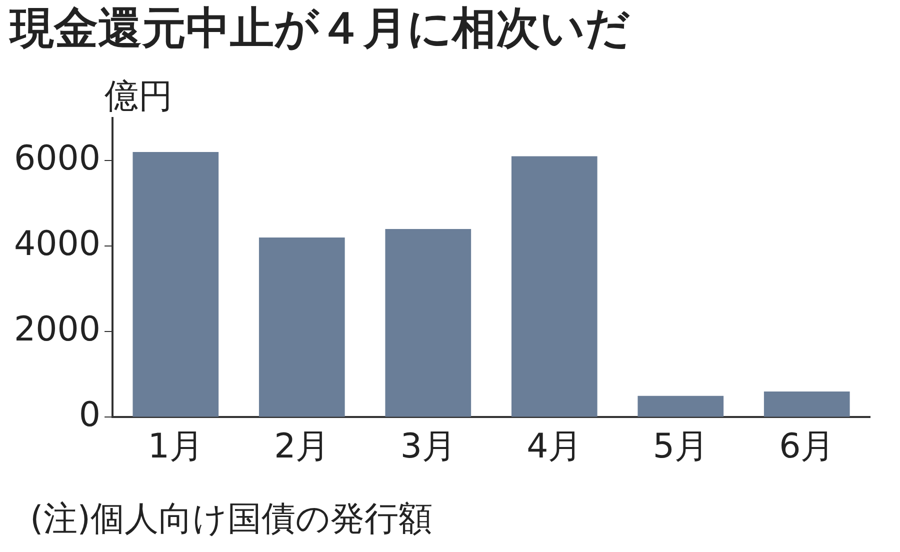 This screenshot has height=552, width=900. Describe the element at coordinates (57, 244) in the screenshot. I see `y-tick-label: 4000` at that location.